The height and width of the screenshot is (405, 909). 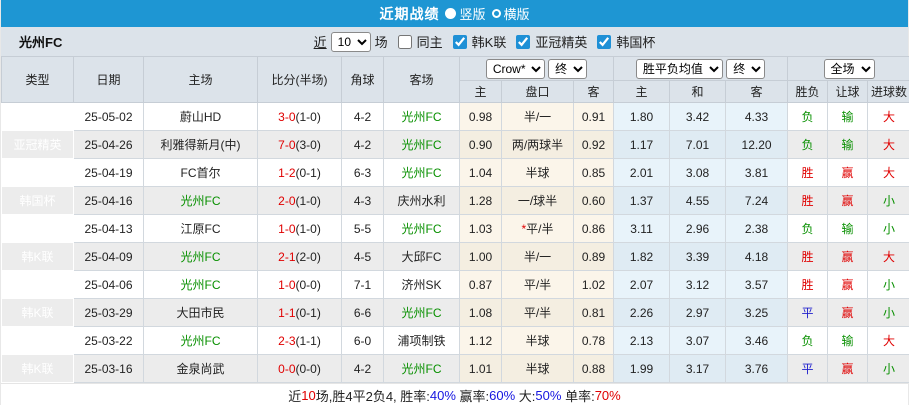 What do you see at coordinates (757, 200) in the screenshot?
I see `avg-lose: 7.24` at bounding box center [757, 200].